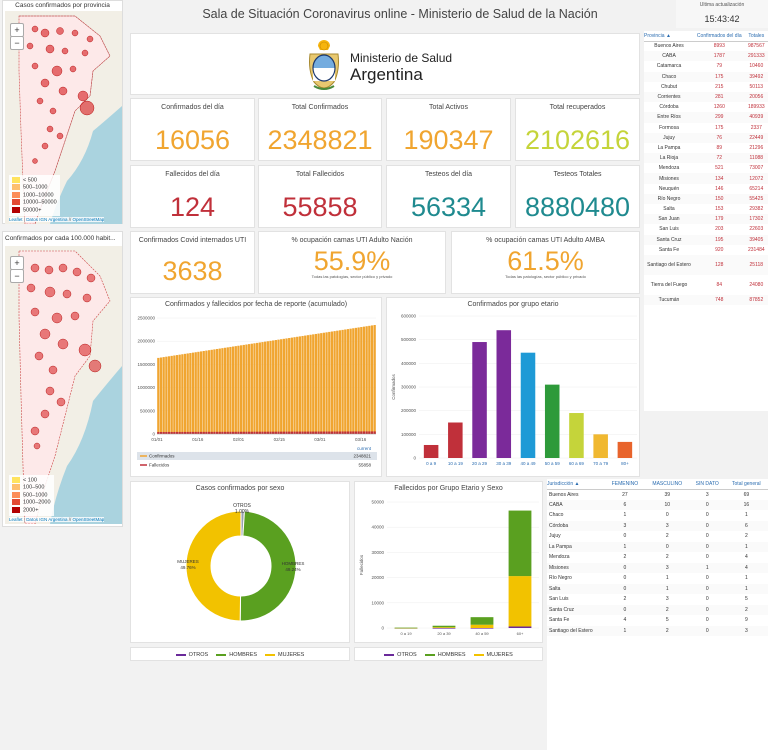 This screenshot has height=750, width=768. I want to click on table-row: La Rioja 72 11088, so click(706, 158).